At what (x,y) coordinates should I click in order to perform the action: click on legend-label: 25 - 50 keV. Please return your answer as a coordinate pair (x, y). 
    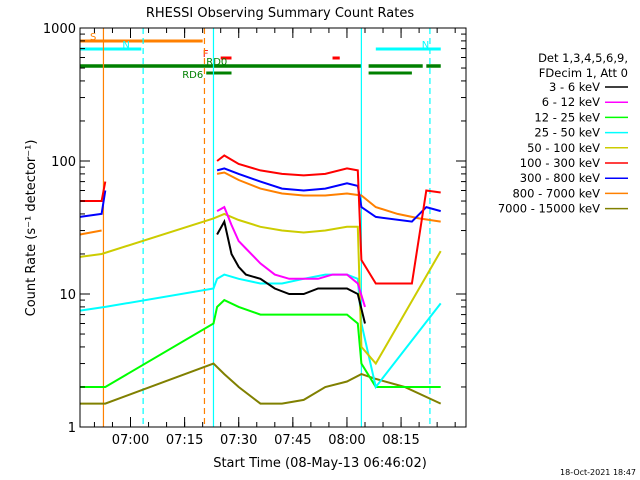
    Looking at the image, I should click on (567, 133).